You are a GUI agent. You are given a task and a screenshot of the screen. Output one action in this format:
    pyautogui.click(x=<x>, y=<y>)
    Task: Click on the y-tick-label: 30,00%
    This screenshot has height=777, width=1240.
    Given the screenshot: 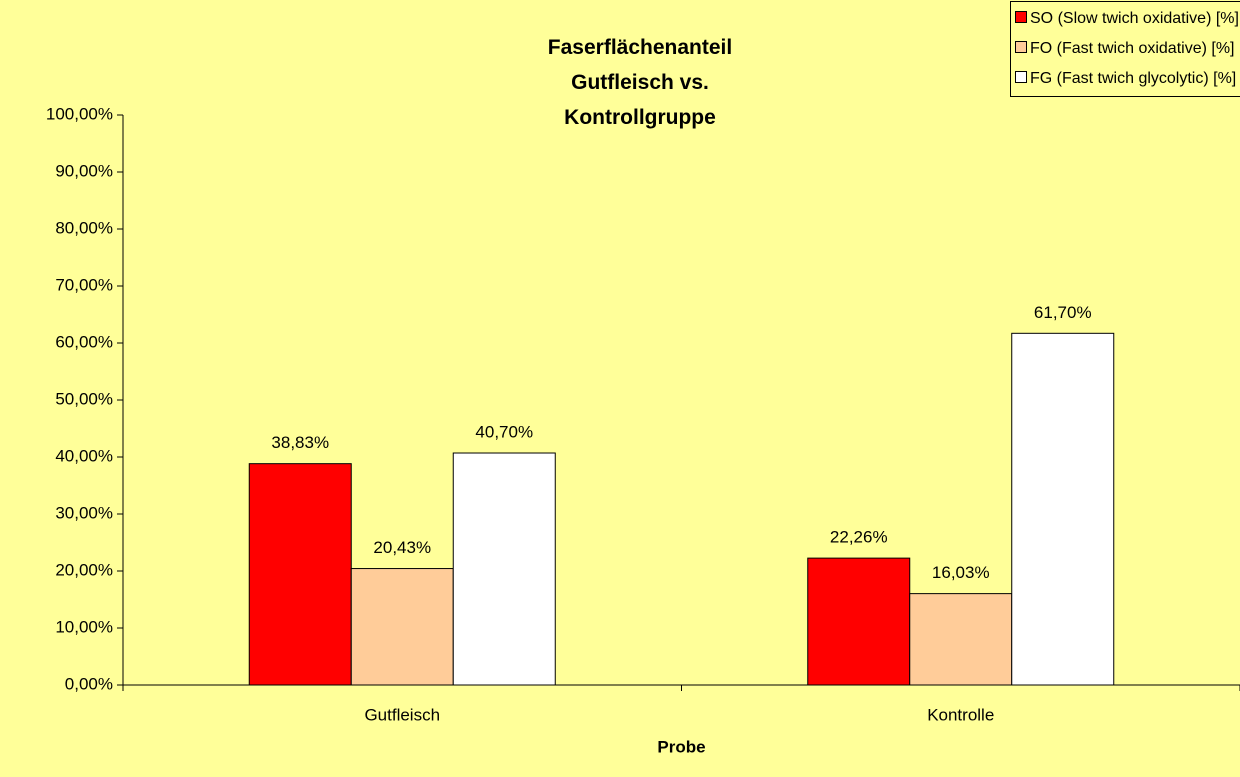 What is the action you would take?
    pyautogui.click(x=84, y=512)
    